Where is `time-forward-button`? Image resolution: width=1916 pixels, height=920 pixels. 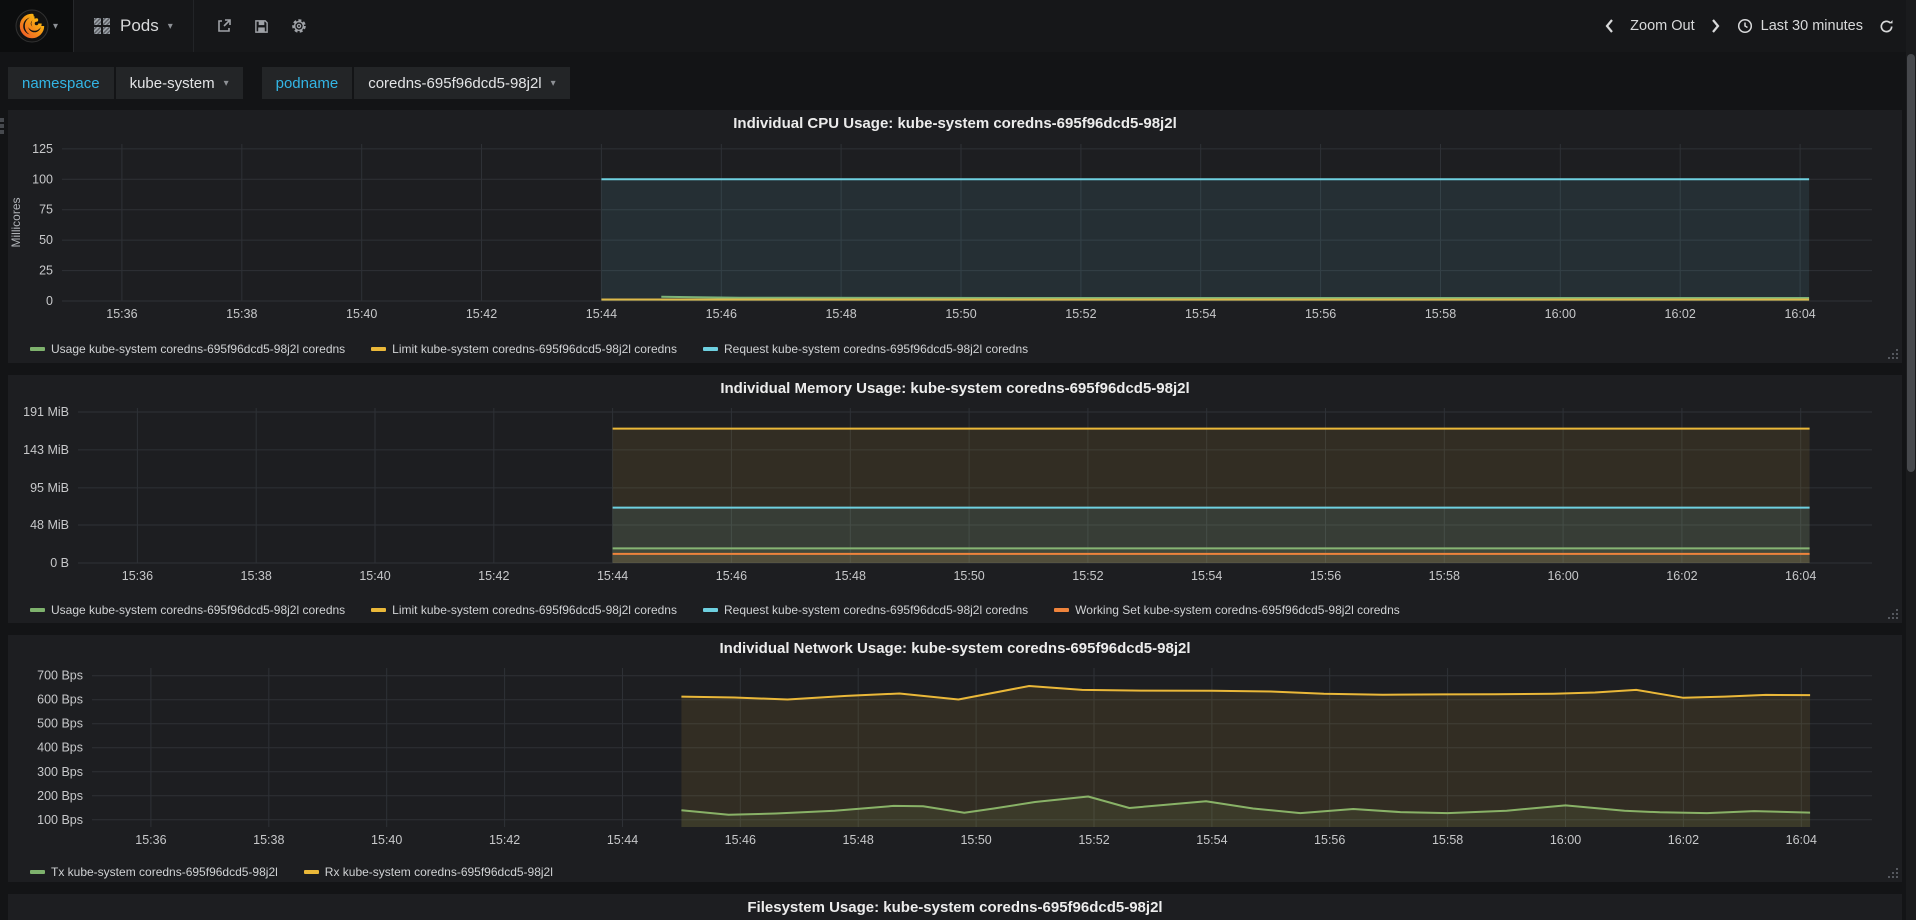
time-forward-button is located at coordinates (1716, 26).